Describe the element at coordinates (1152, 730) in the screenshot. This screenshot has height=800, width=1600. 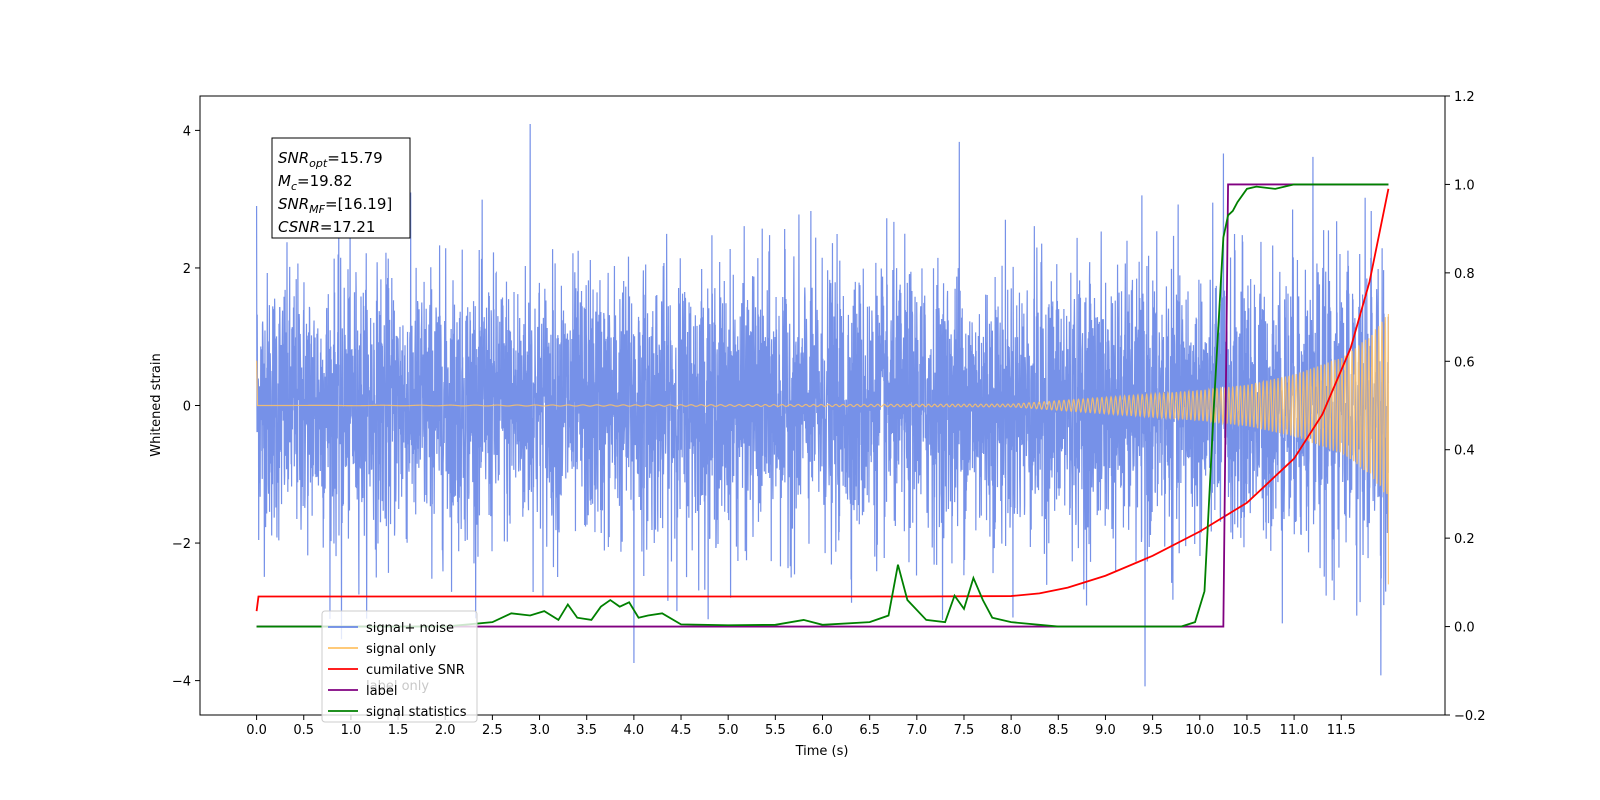
I see `x-tick-label: 9.5` at that location.